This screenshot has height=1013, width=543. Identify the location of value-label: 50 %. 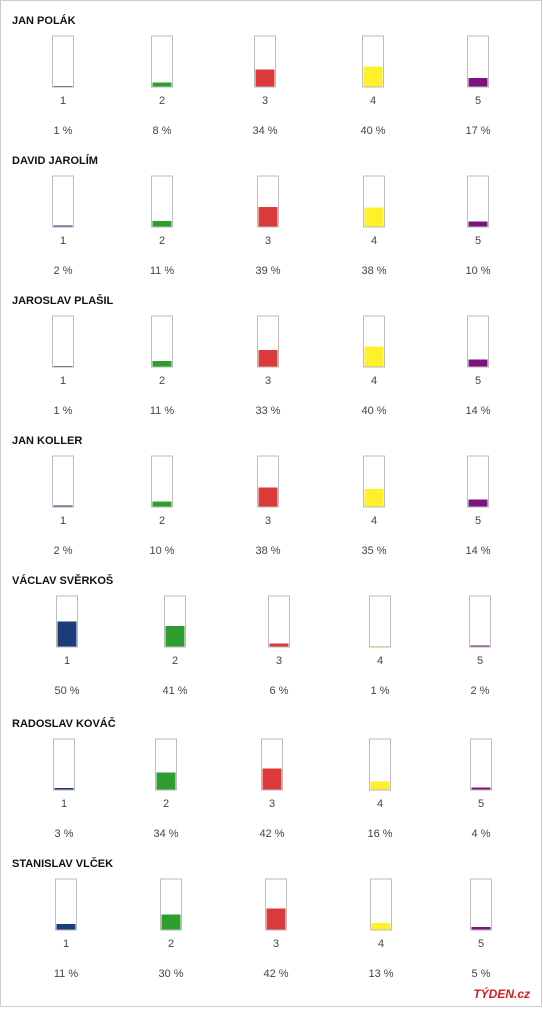
(66, 691).